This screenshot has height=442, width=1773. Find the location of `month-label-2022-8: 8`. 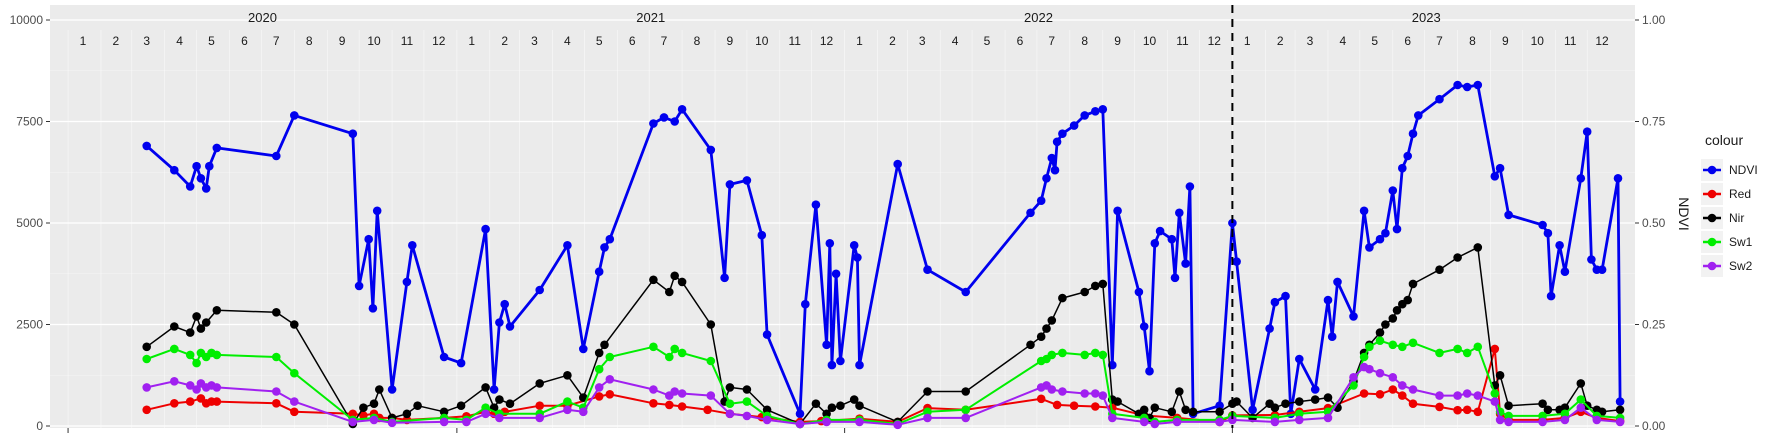

month-label-2022-8: 8 is located at coordinates (1084, 41).